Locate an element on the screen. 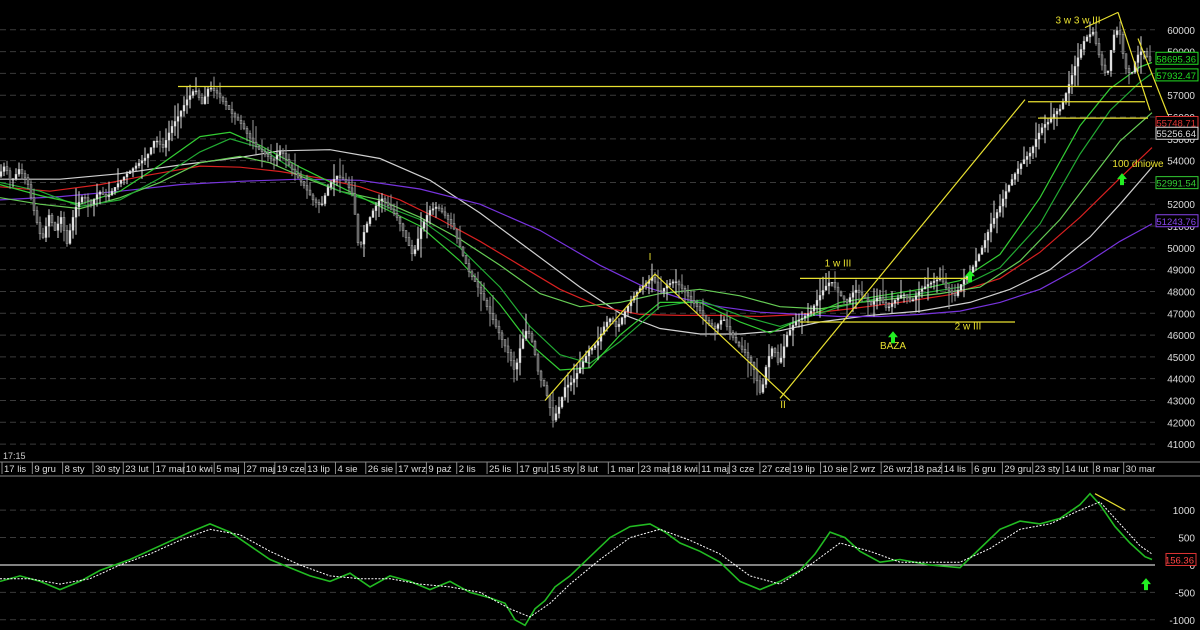 The height and width of the screenshot is (630, 1200). price-label-value: 52991.54 is located at coordinates (1176, 184).